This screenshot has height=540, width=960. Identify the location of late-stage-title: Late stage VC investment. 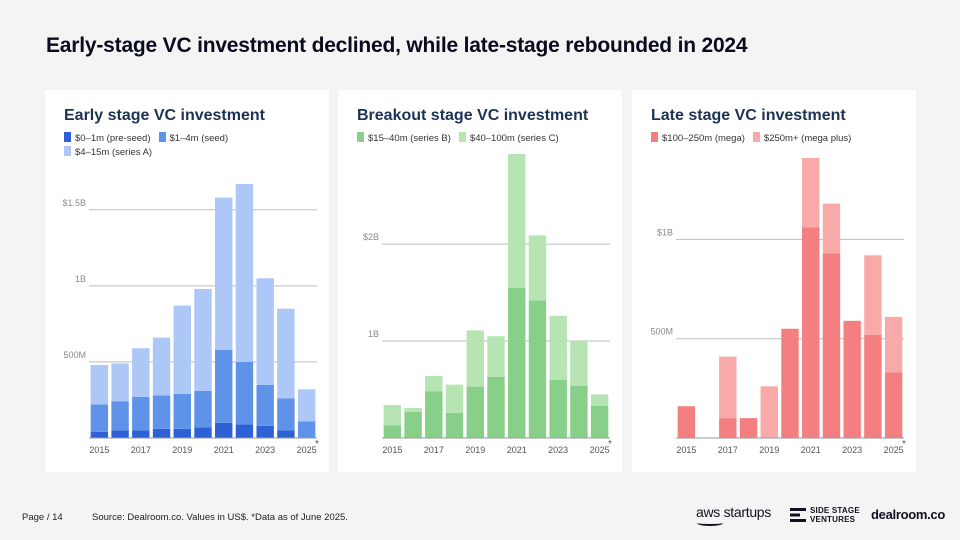
(748, 115).